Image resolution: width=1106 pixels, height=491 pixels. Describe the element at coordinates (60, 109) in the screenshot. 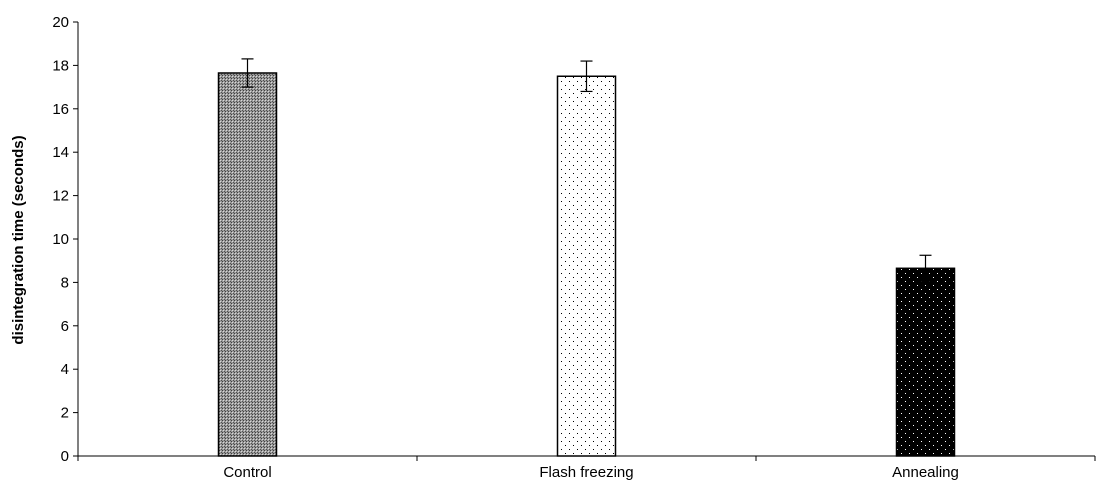

I see `y-tick-label: 16` at that location.